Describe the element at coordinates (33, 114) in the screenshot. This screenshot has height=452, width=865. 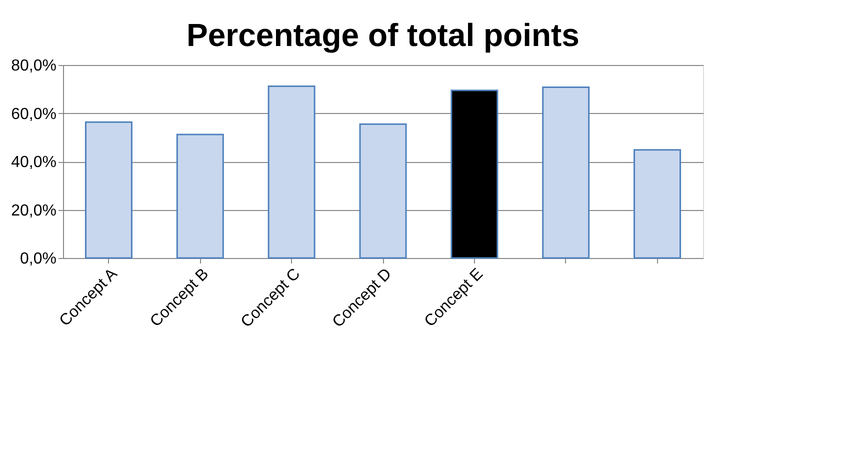
I see `y-tick-label: 60,0%` at that location.